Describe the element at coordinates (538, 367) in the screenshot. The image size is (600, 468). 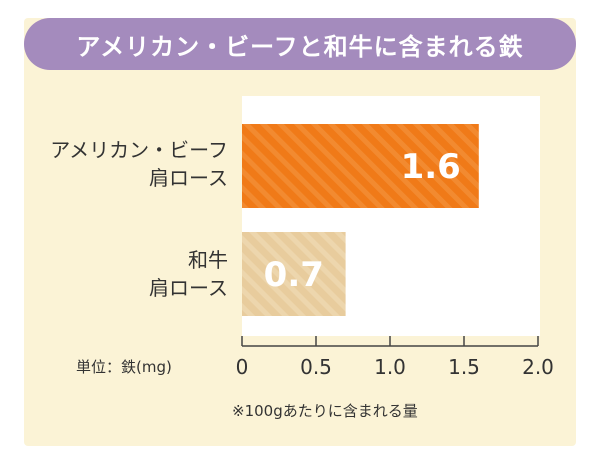
I see `x-tick-label-4: 2.0` at that location.